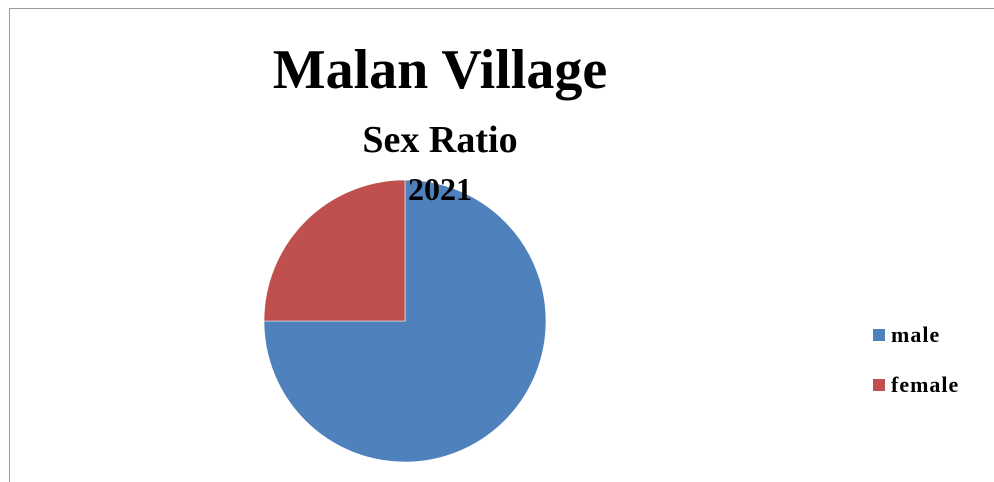 The height and width of the screenshot is (482, 994). I want to click on chart-title: Malan Village, so click(440, 70).